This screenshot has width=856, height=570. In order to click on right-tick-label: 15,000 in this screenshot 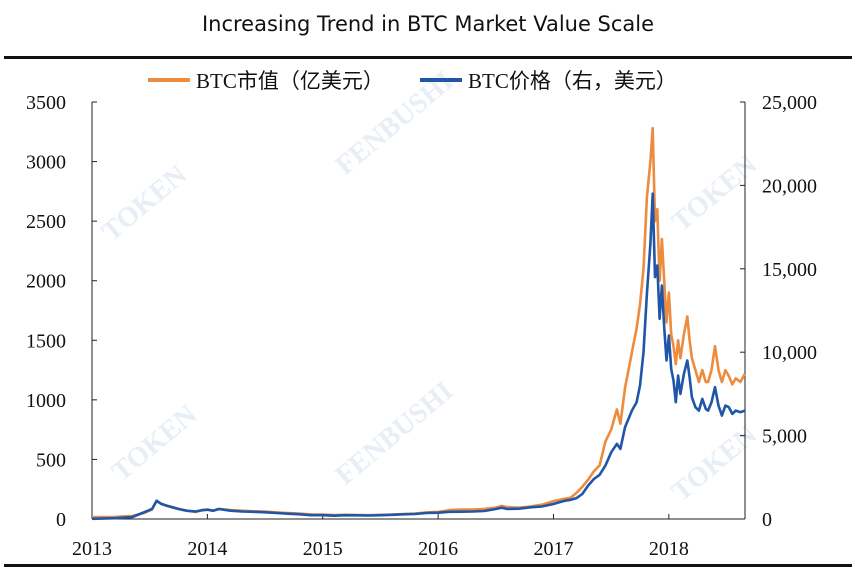, I will do `click(789, 270)`.